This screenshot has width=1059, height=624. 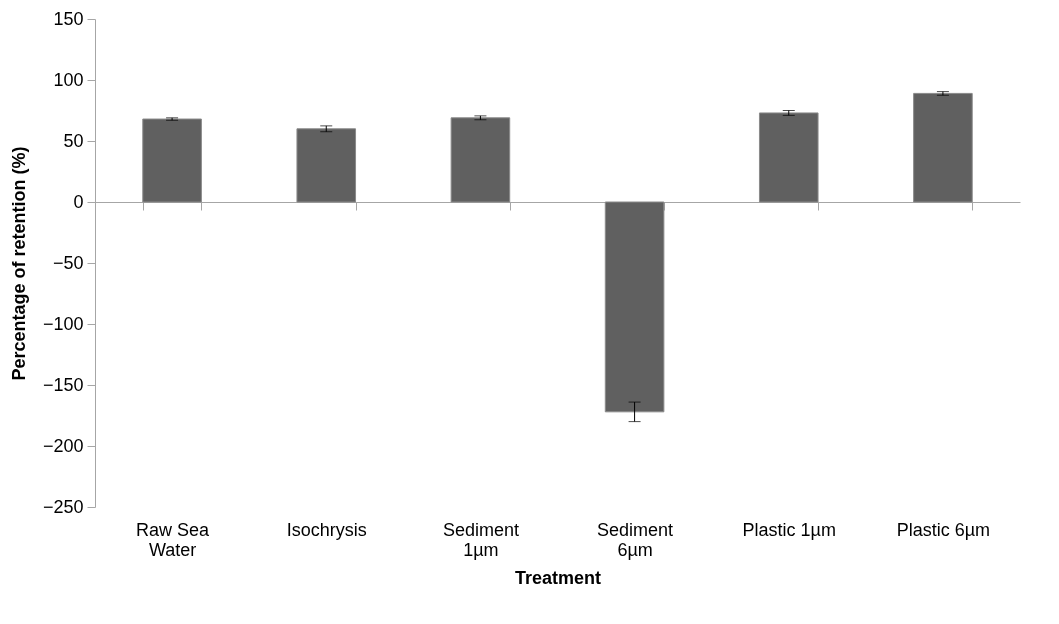 What do you see at coordinates (63, 384) in the screenshot?
I see `y-tick-label: −150` at bounding box center [63, 384].